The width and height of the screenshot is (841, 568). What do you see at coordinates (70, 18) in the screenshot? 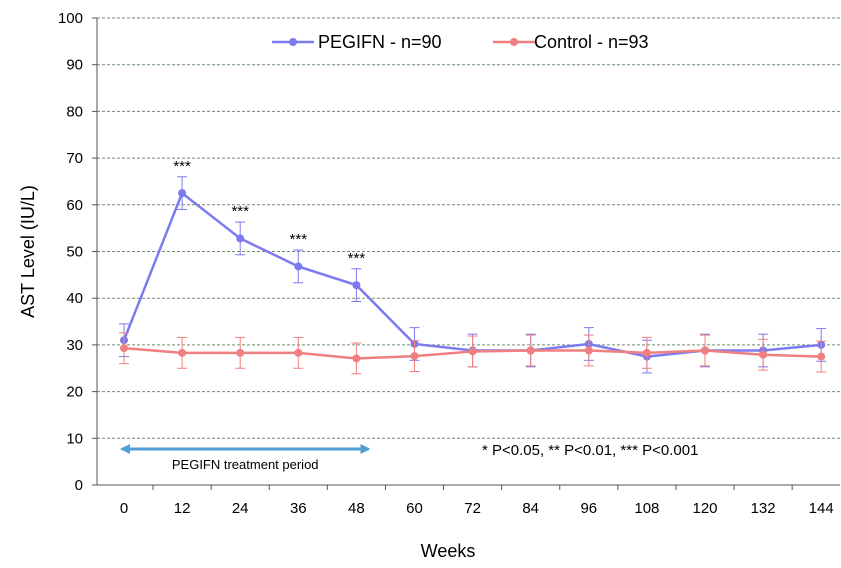
I see `y-tick-label: 100` at bounding box center [70, 18].